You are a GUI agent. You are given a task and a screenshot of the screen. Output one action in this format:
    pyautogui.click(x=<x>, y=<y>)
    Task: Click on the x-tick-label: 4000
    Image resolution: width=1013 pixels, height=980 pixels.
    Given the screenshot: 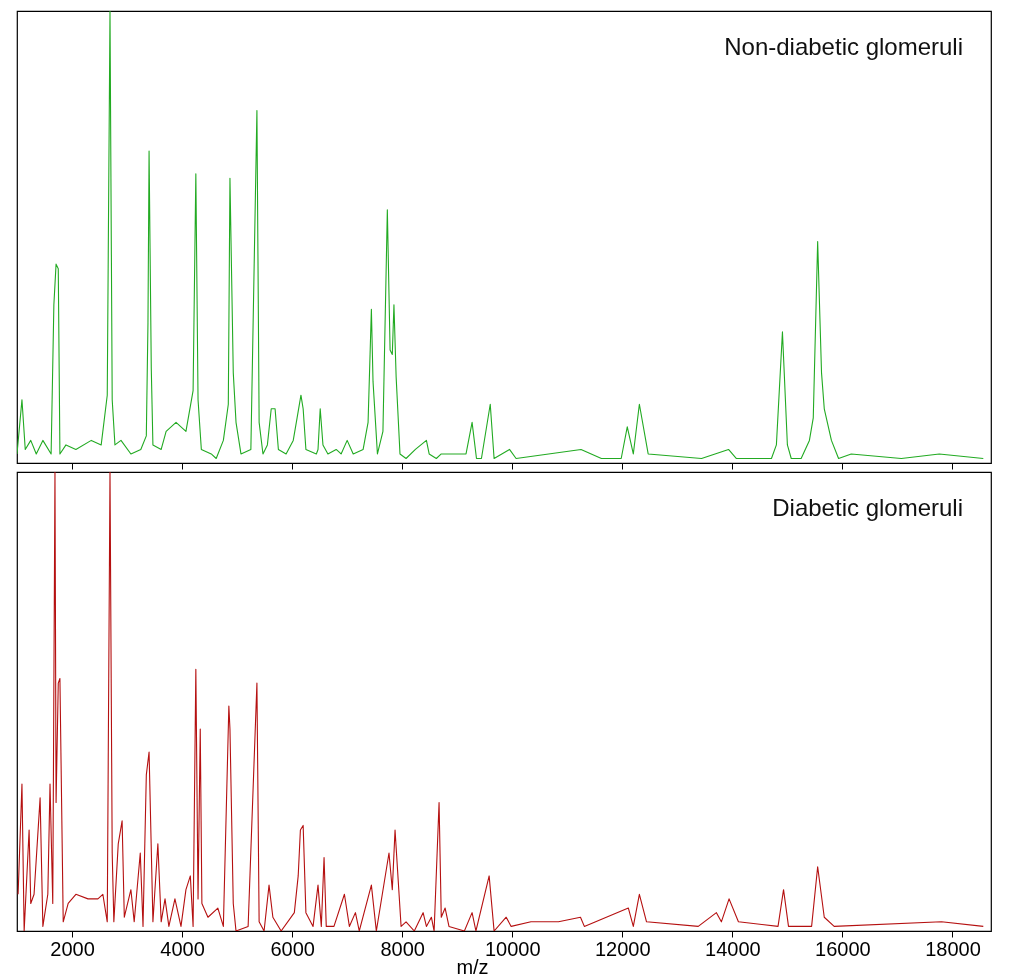 What is the action you would take?
    pyautogui.click(x=182, y=948)
    